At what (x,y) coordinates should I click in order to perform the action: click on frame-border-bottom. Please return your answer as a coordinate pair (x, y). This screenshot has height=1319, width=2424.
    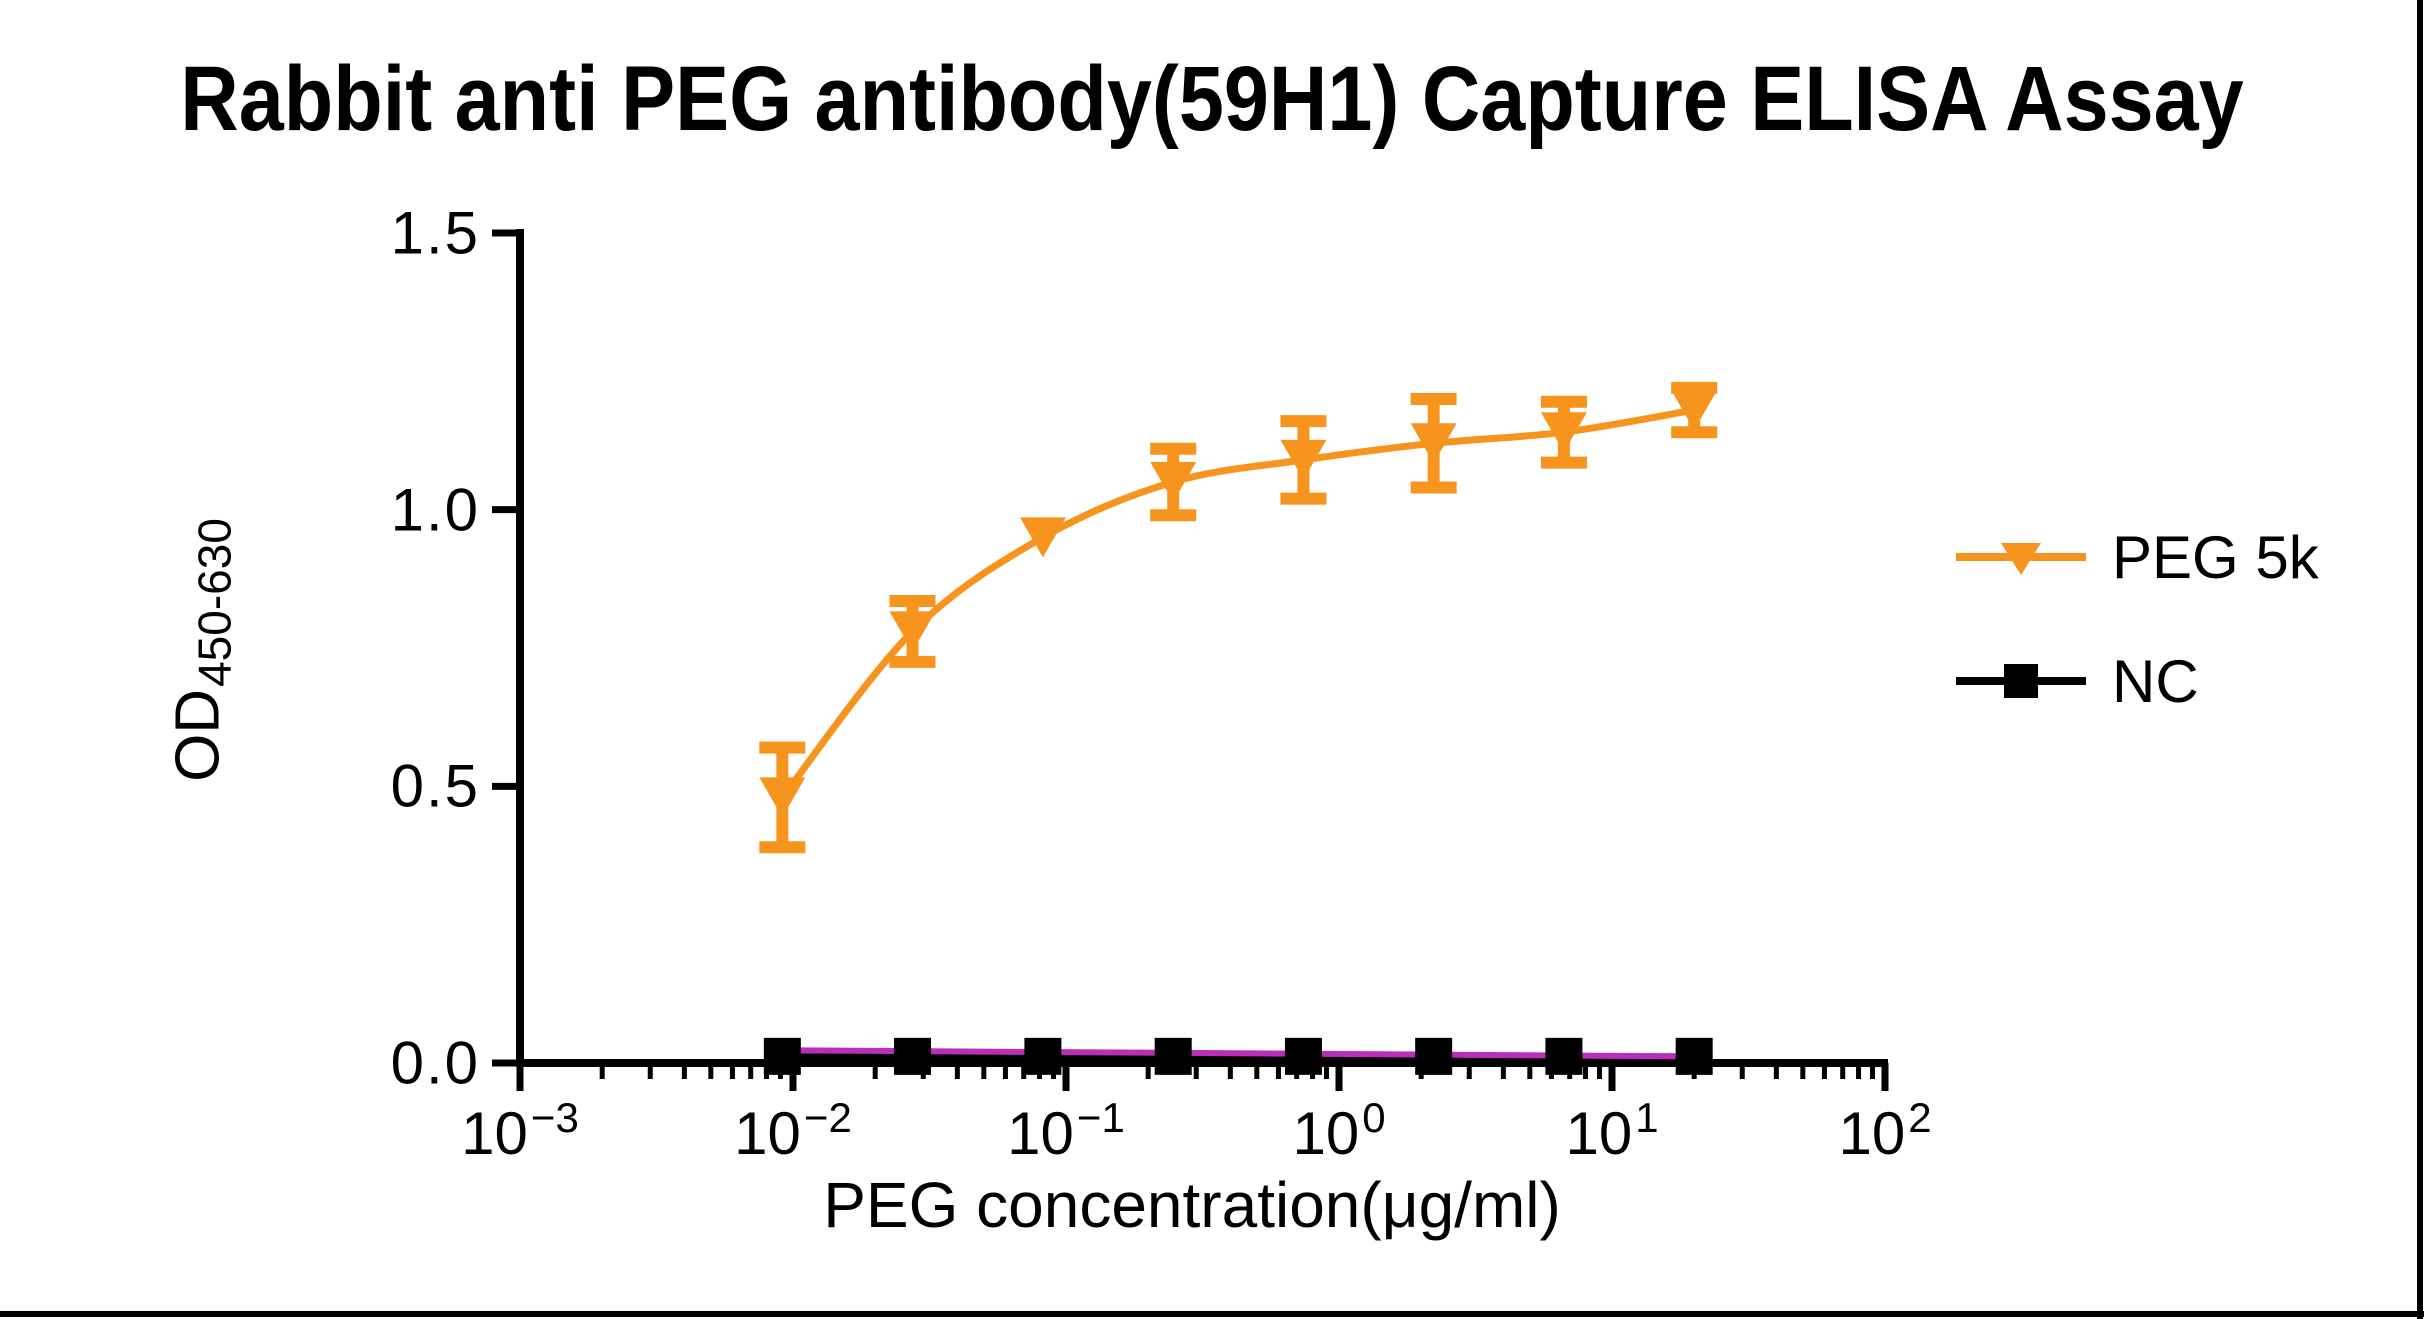
    Looking at the image, I should click on (1212, 1314).